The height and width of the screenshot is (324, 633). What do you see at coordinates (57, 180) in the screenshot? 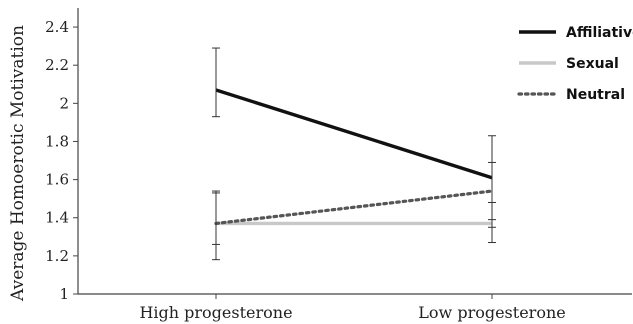
I see `y-tick-label: 1.6` at bounding box center [57, 180].